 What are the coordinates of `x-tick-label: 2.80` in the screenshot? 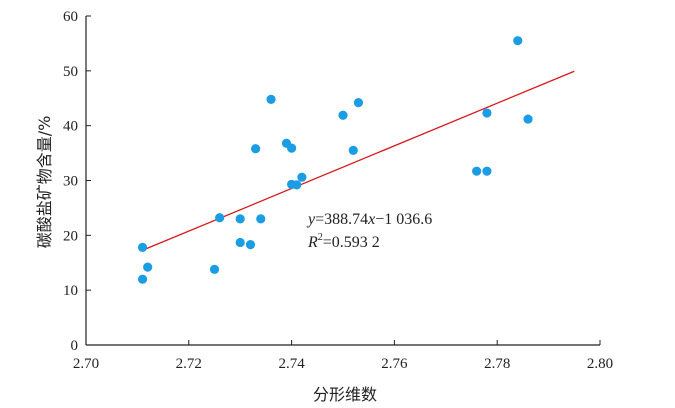 It's located at (600, 364).